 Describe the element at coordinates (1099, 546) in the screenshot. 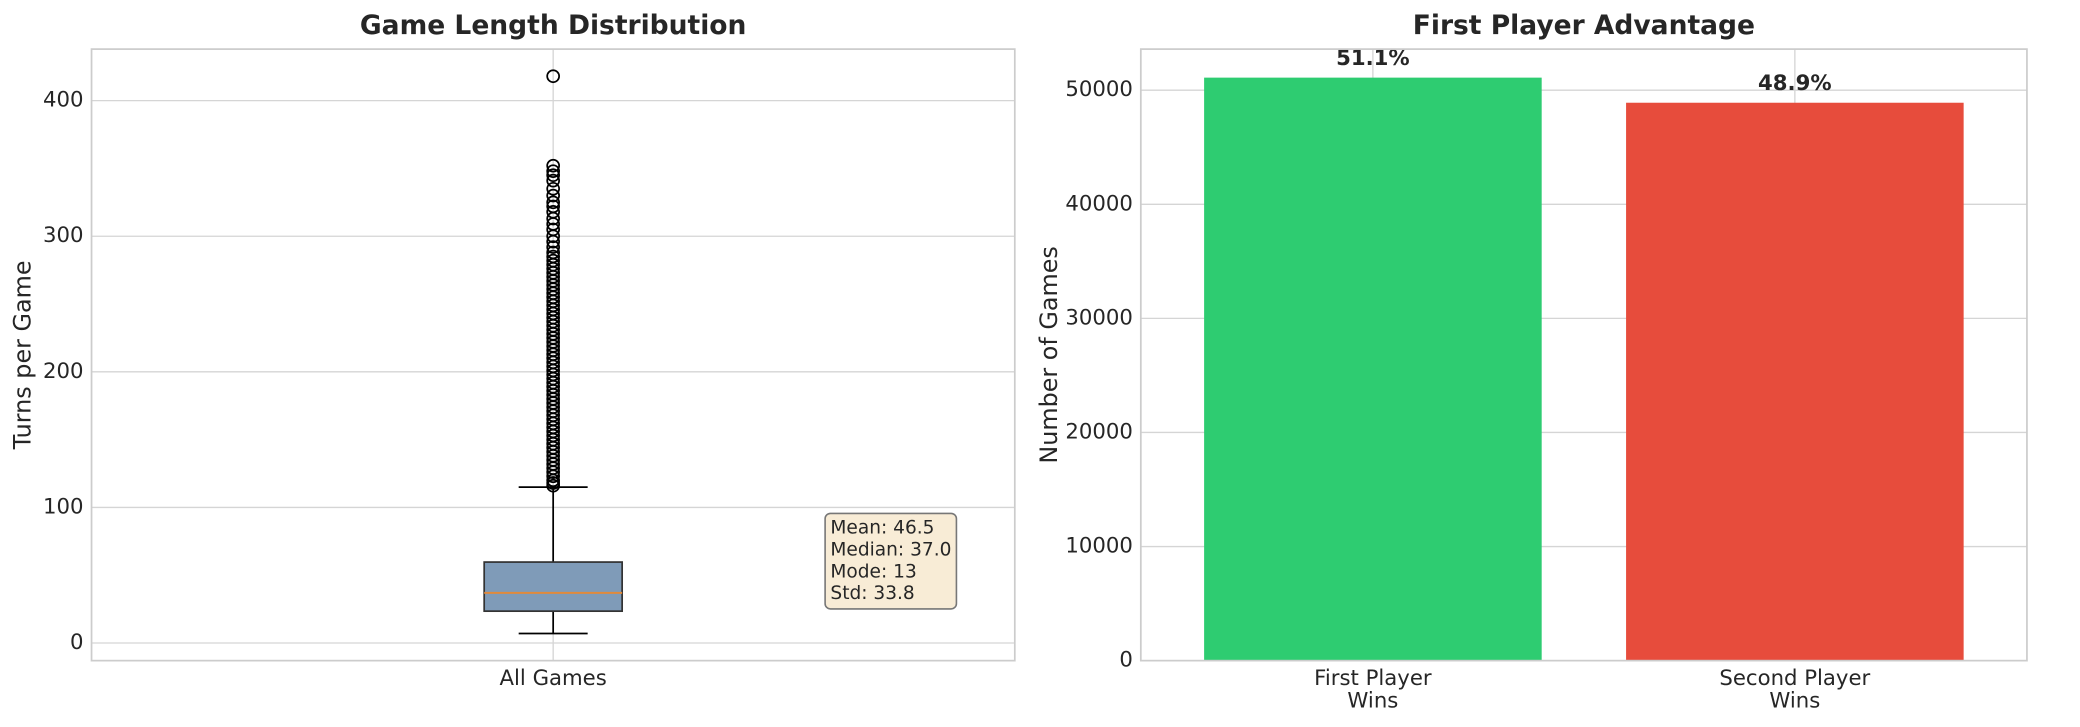

I see `y-tick-label: 10000` at that location.